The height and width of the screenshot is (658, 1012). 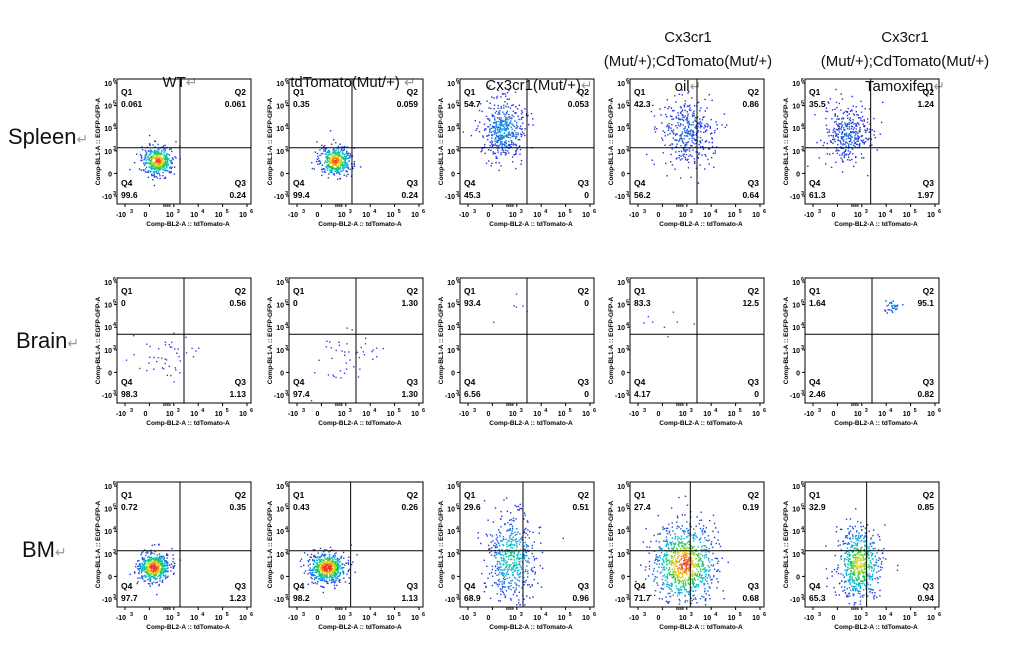 What do you see at coordinates (114, 393) in the screenshot?
I see `y-tick-exponent: 3` at bounding box center [114, 393].